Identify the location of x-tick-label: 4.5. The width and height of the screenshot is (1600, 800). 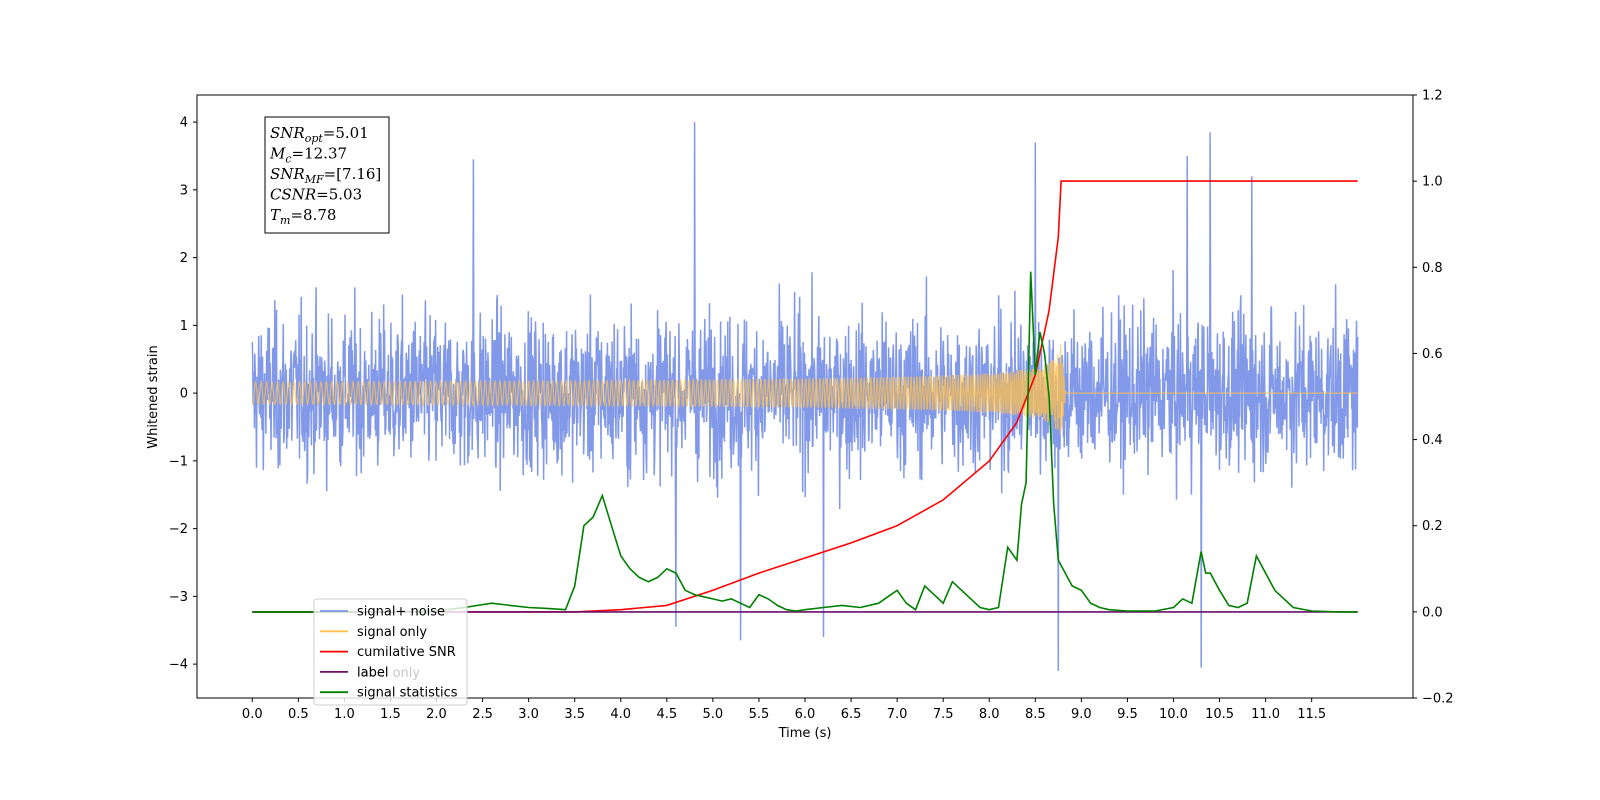
(666, 714).